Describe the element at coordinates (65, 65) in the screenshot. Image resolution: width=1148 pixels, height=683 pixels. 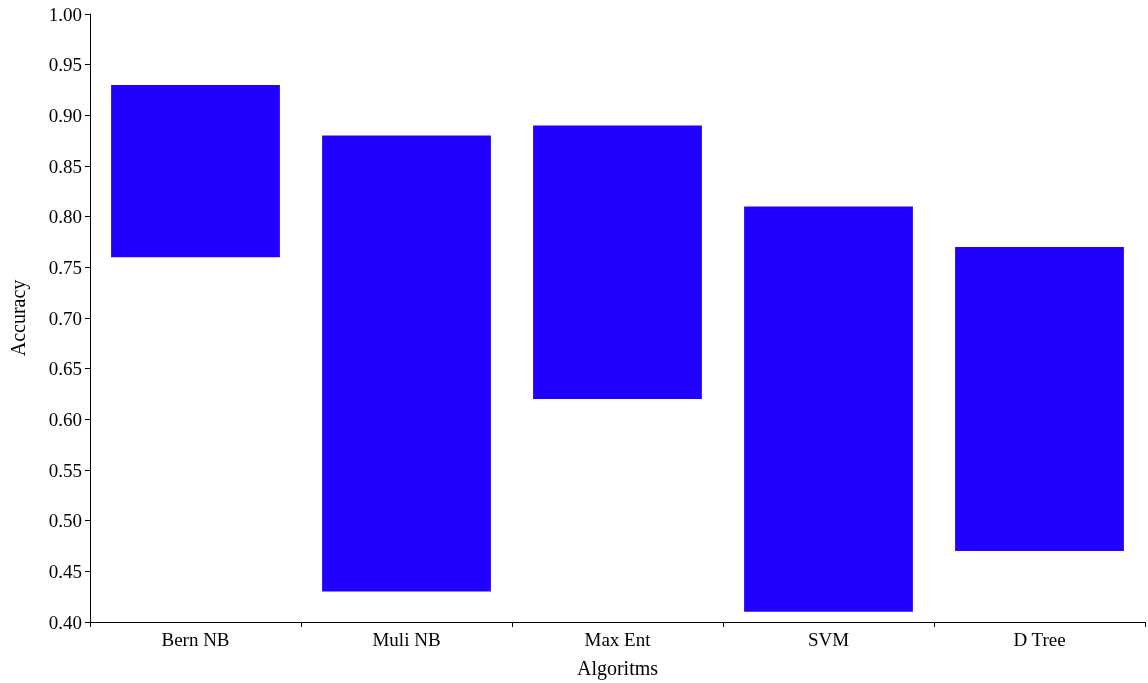
I see `y-tick-label: 0.95` at that location.